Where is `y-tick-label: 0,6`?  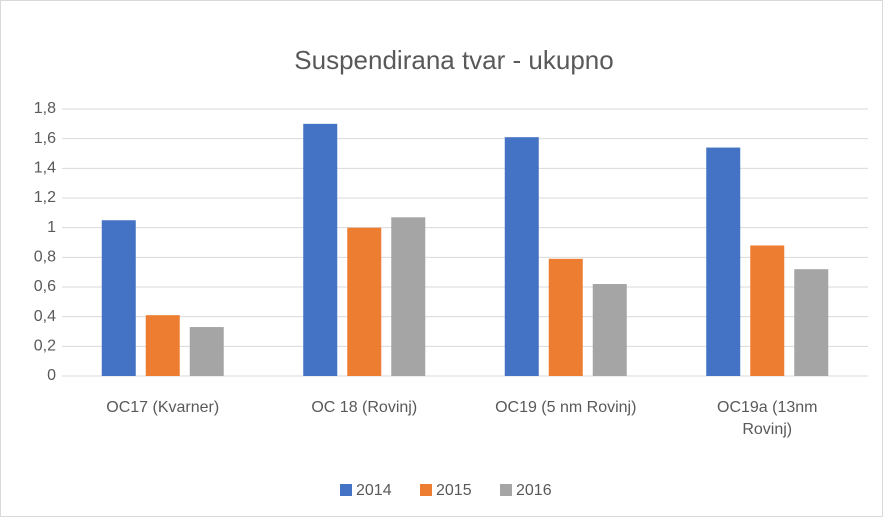
y-tick-label: 0,6 is located at coordinates (45, 286).